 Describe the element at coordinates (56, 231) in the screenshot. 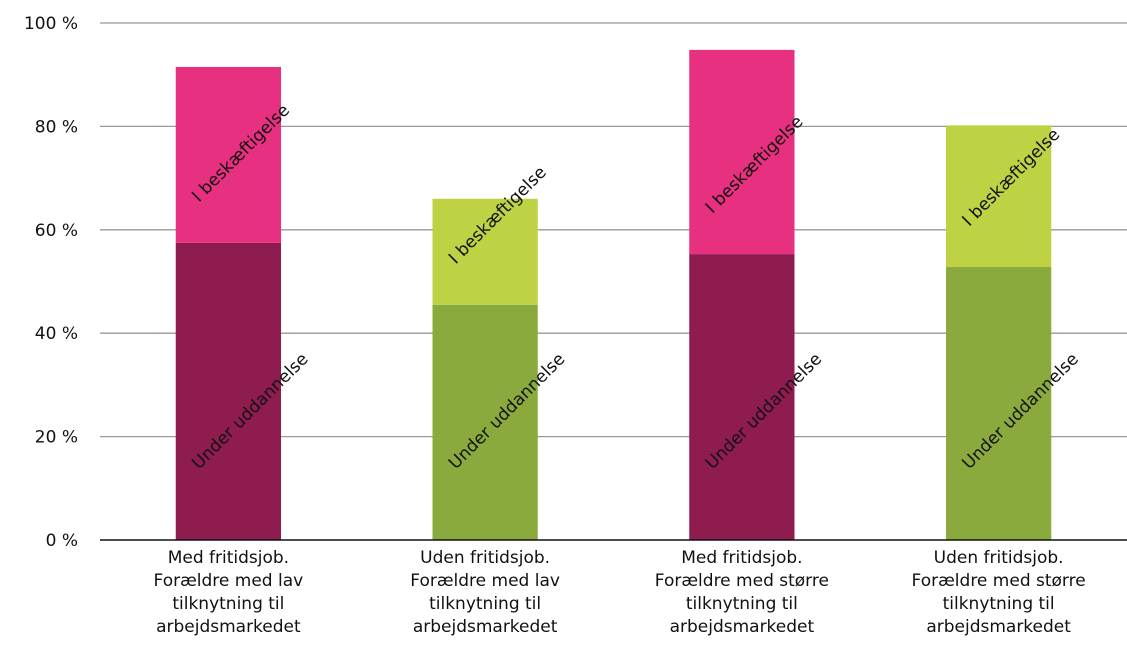

I see `y-tick-label: 60 %` at that location.